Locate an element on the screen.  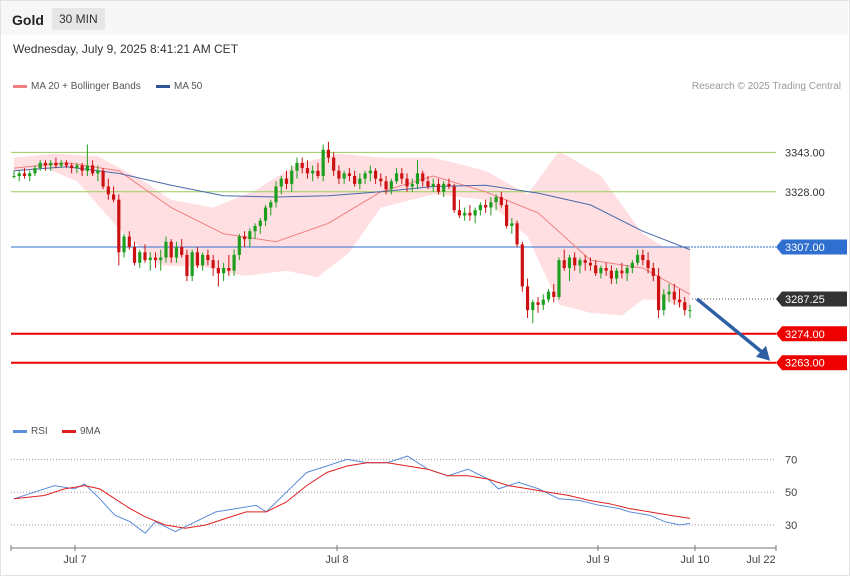
level-tag-last-price is located at coordinates (811, 299).